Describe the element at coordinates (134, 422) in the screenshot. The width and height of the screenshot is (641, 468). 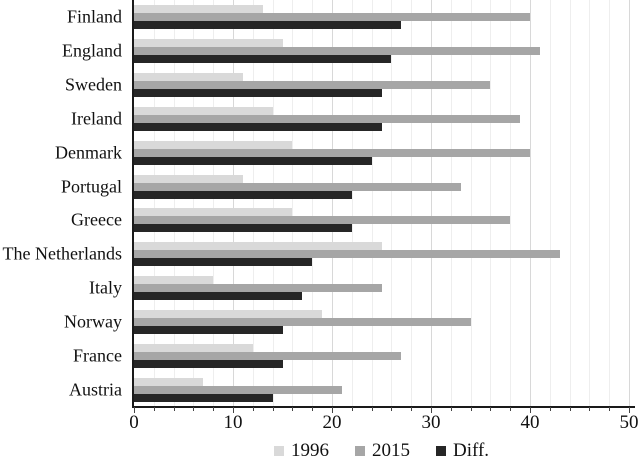
I see `x-tick-label: 0` at that location.